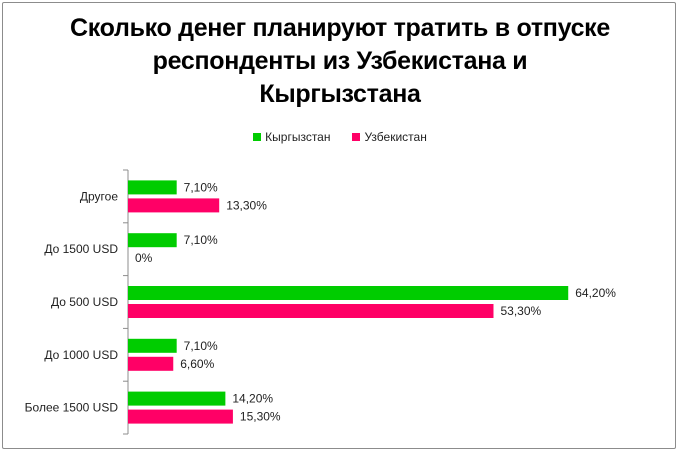 The image size is (680, 453). What do you see at coordinates (257, 137) in the screenshot?
I see `legend-swatch-kyrgyzstan` at bounding box center [257, 137].